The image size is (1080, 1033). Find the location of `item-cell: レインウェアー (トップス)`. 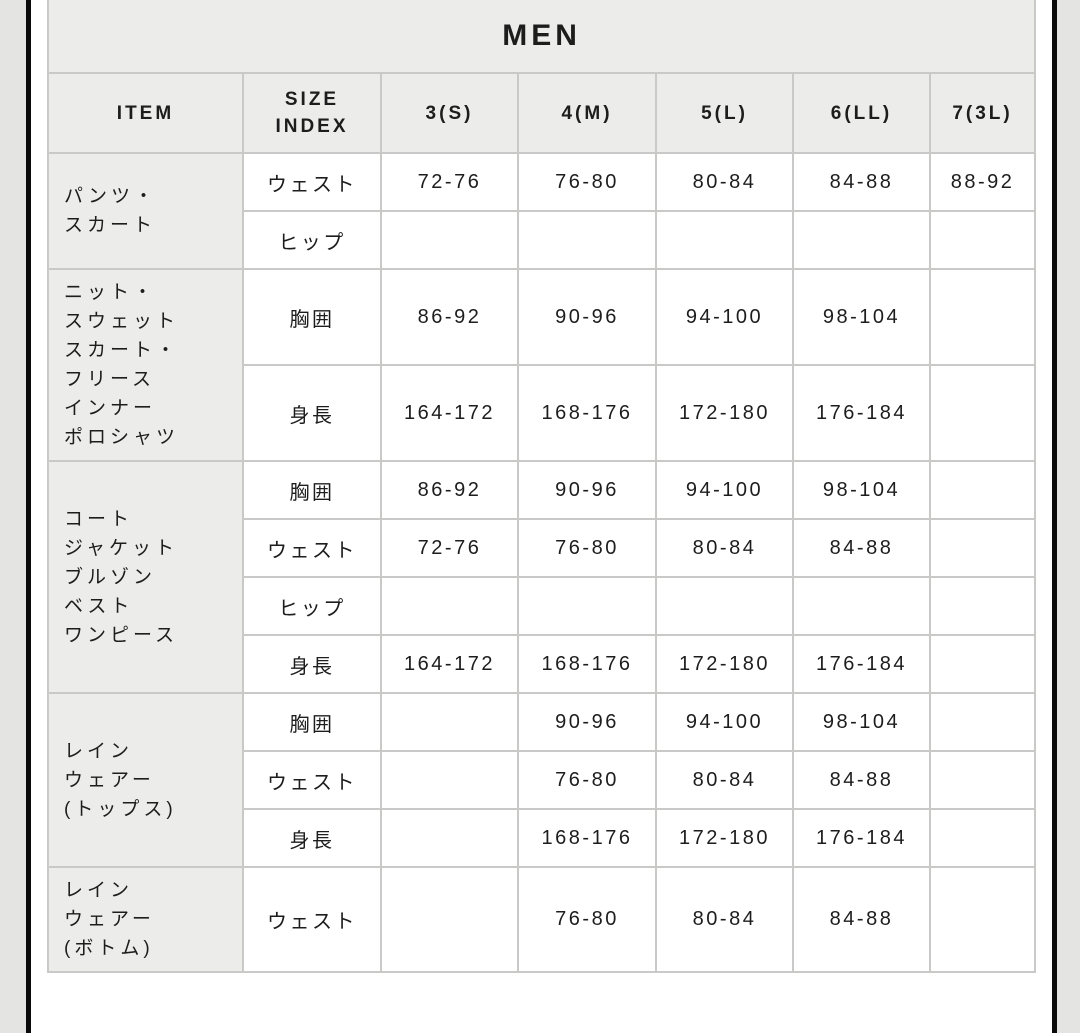

item-cell: レインウェアー (トップス) is located at coordinates (145, 780).